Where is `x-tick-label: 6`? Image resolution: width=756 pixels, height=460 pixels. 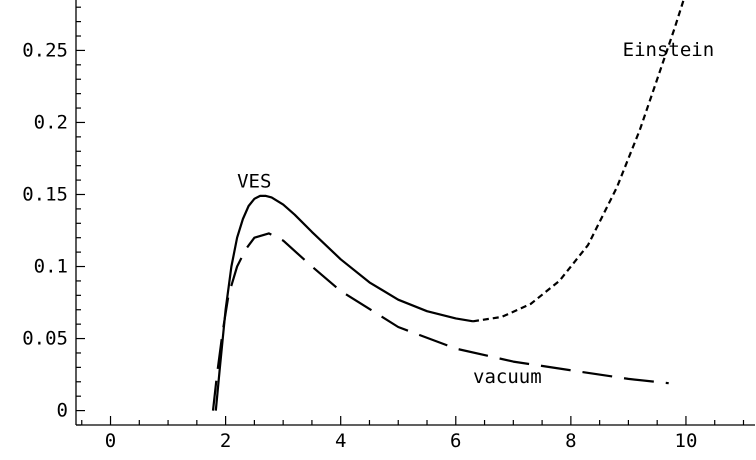 x-tick-label: 6 is located at coordinates (455, 441).